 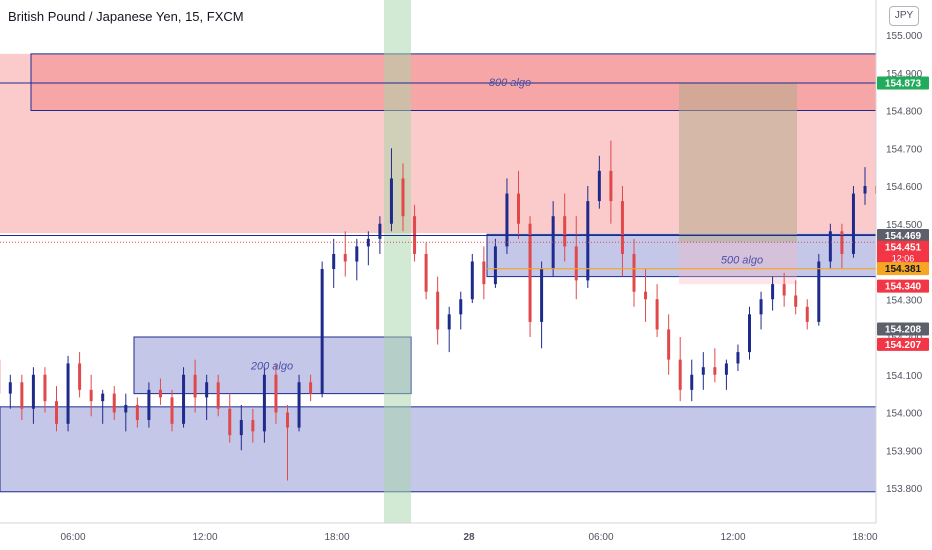 What do you see at coordinates (904, 300) in the screenshot?
I see `y-tick-label: 154.300` at bounding box center [904, 300].